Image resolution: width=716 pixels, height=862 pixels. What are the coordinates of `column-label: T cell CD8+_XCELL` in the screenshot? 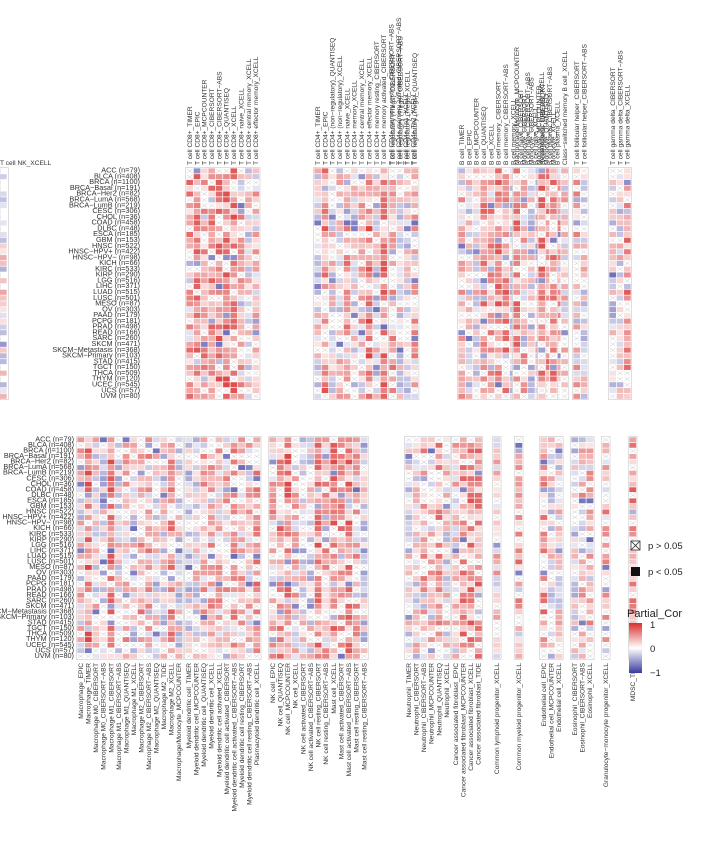 It's located at (234, 135).